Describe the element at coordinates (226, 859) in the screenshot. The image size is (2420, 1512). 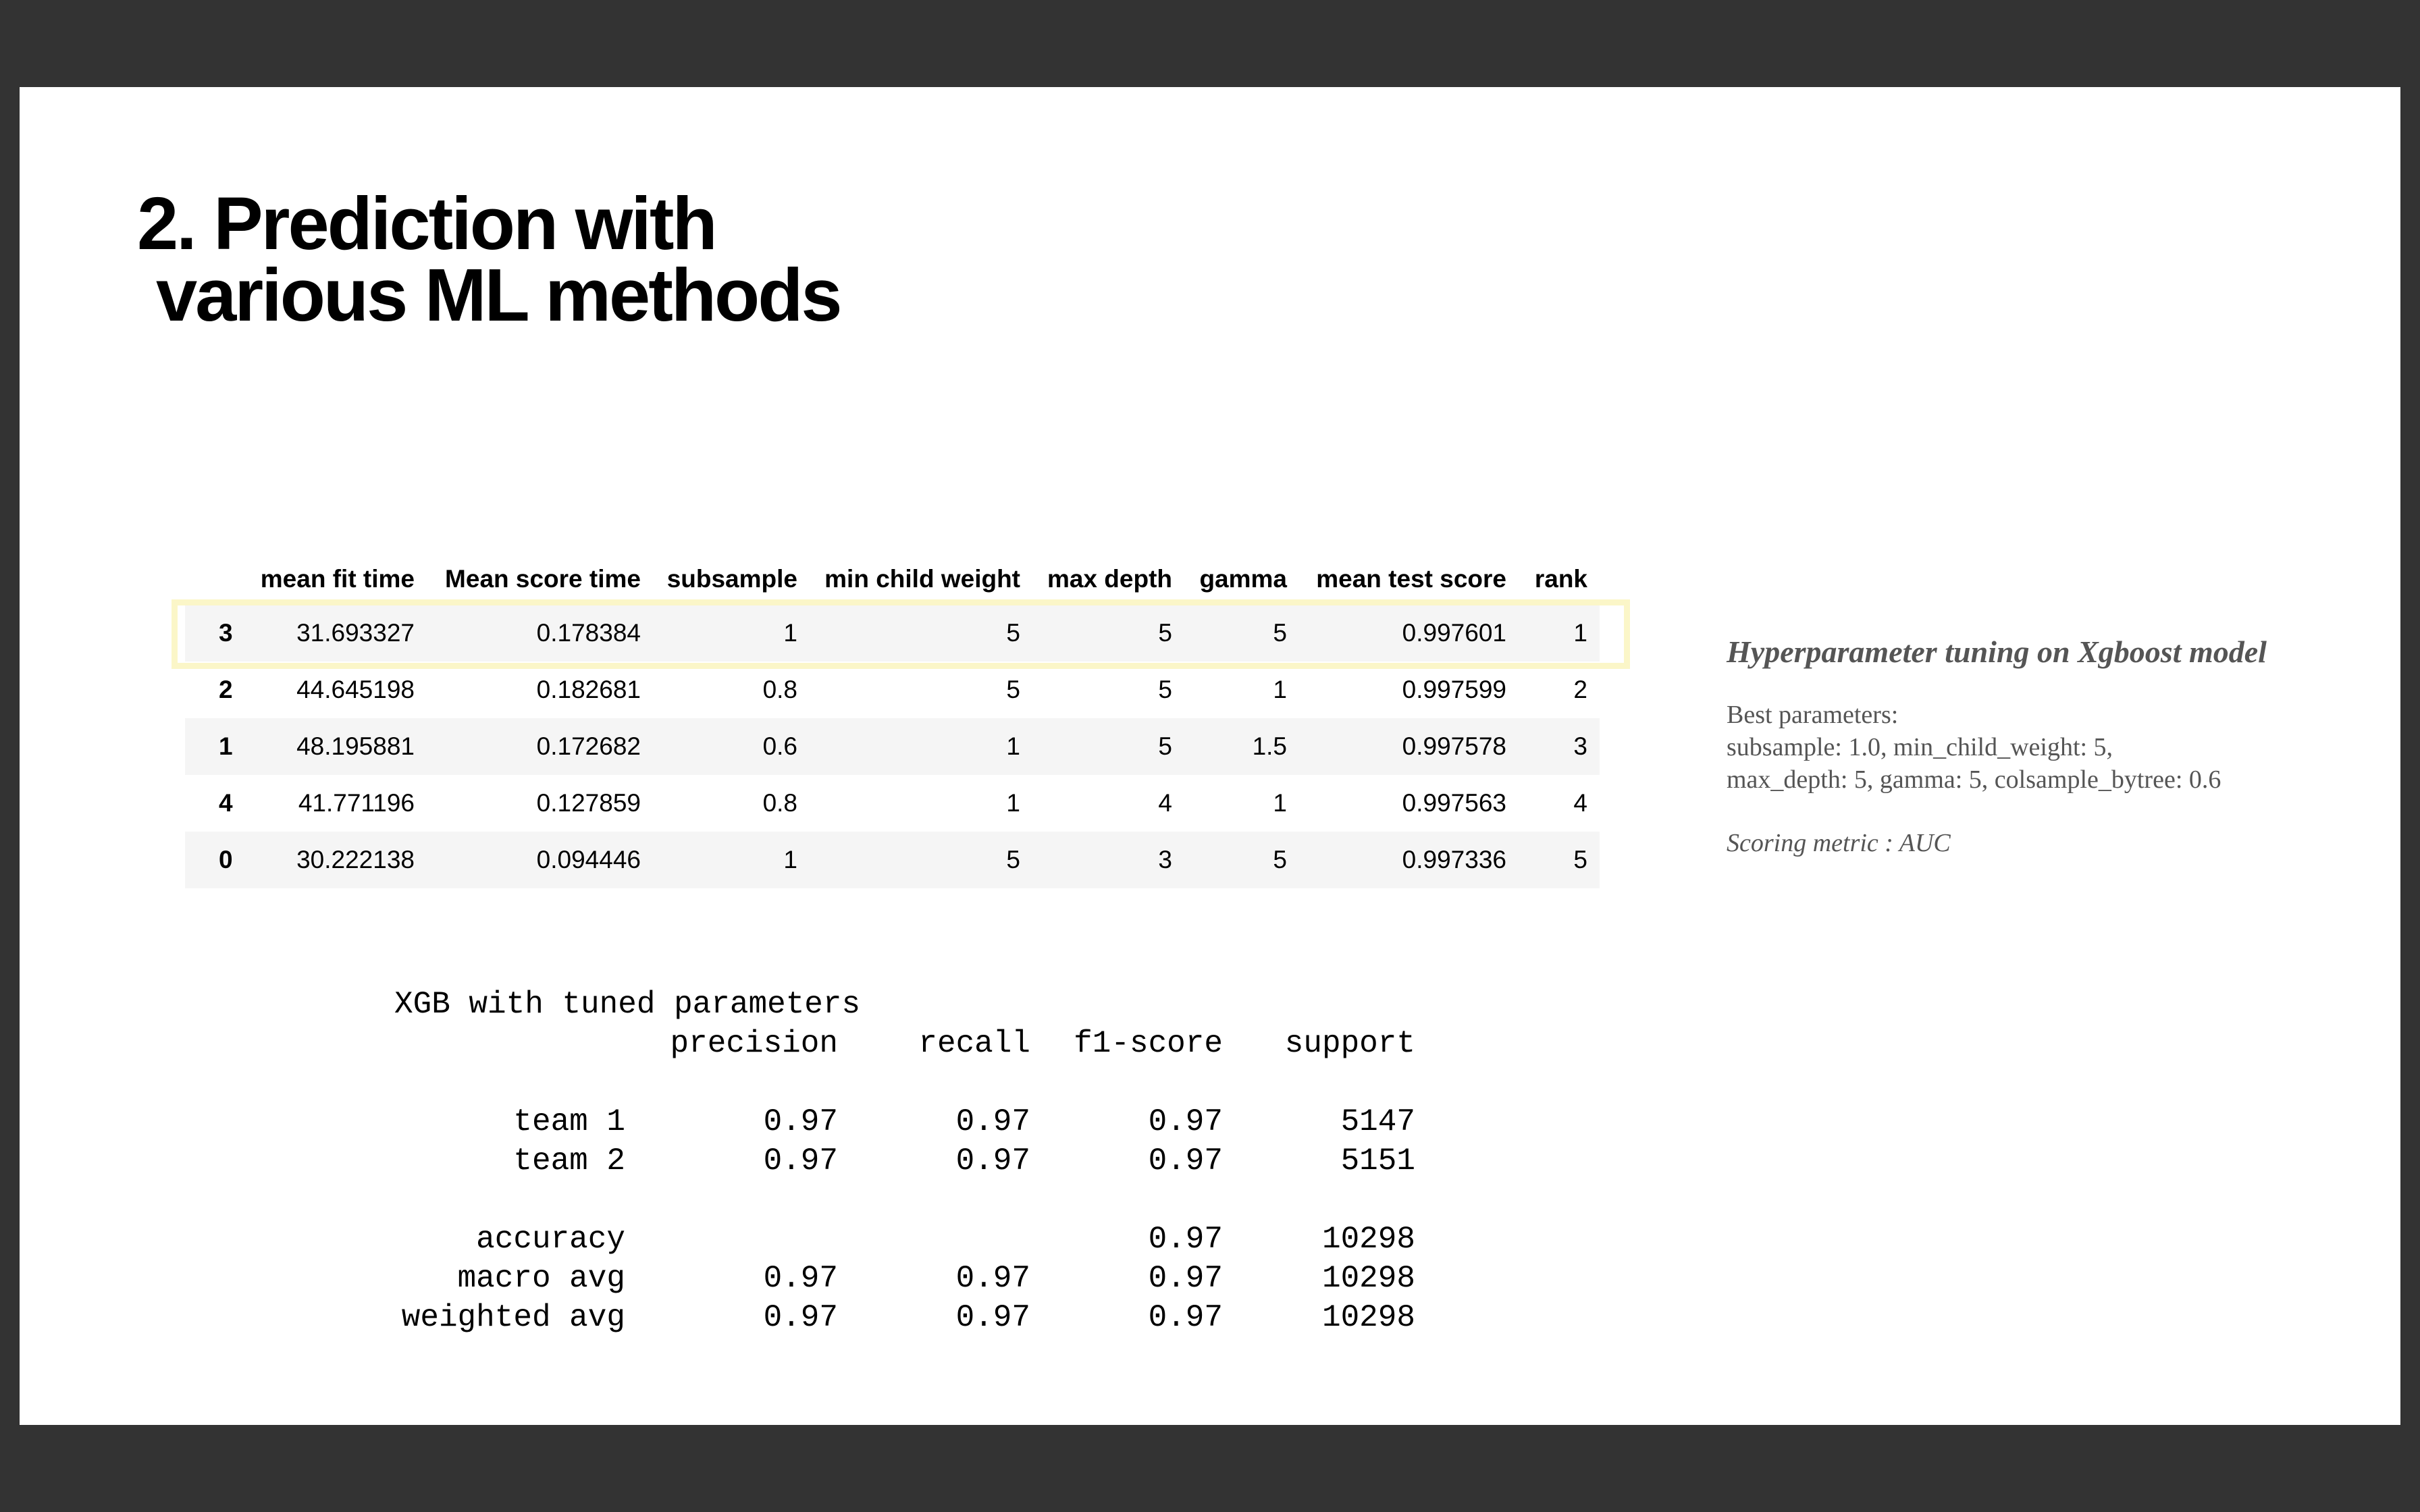
I see `row-index: 0` at that location.